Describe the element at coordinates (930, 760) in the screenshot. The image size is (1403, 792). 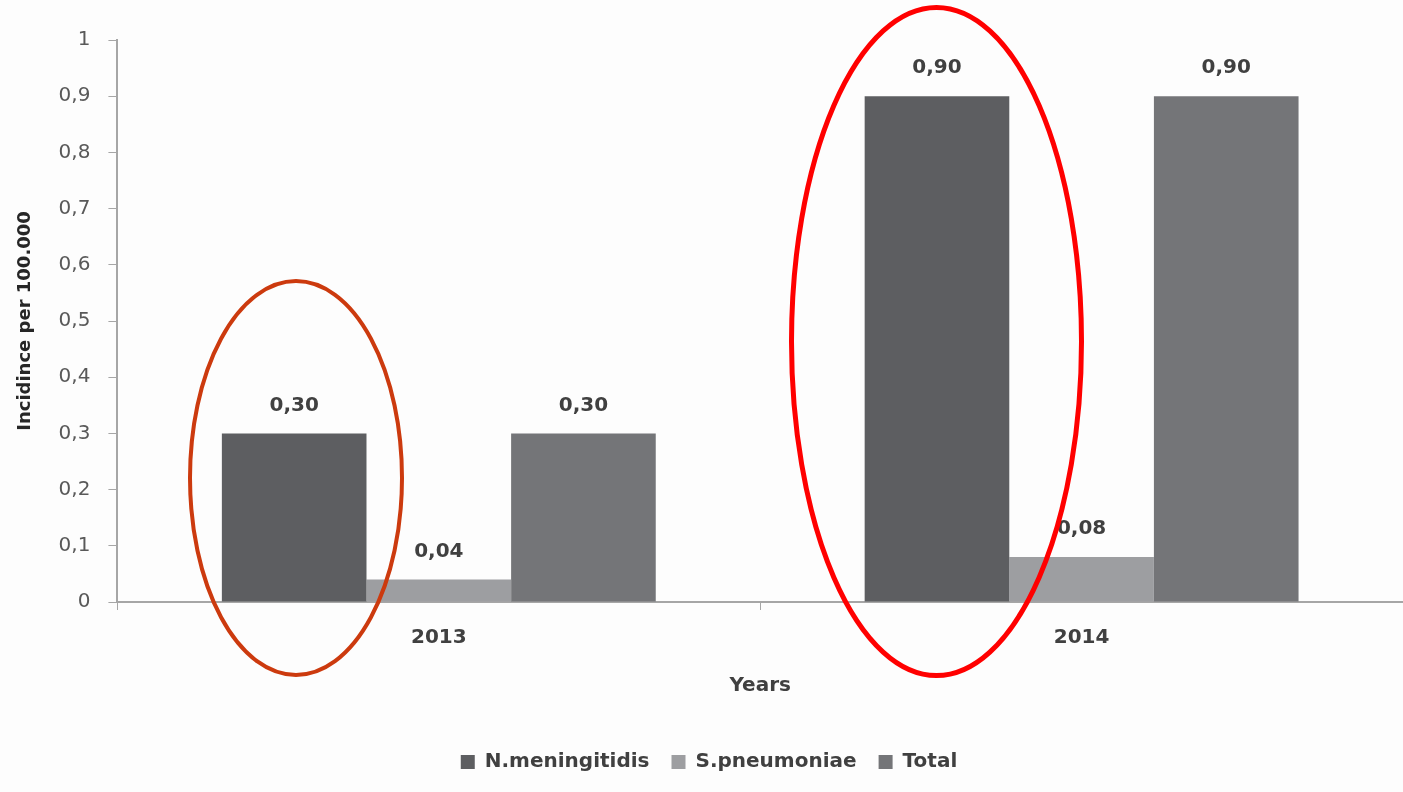
I see `legend-label: Total` at that location.